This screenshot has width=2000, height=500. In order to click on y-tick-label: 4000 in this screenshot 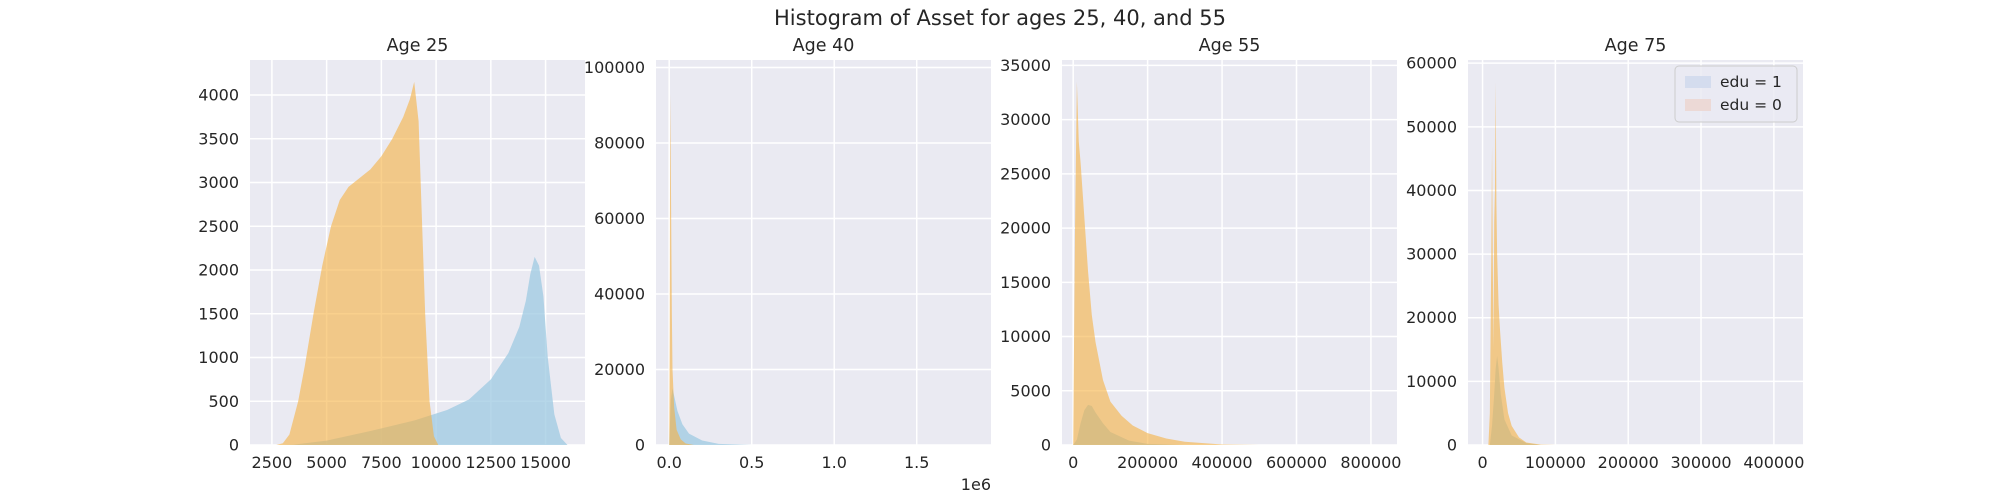, I will do `click(218, 95)`.